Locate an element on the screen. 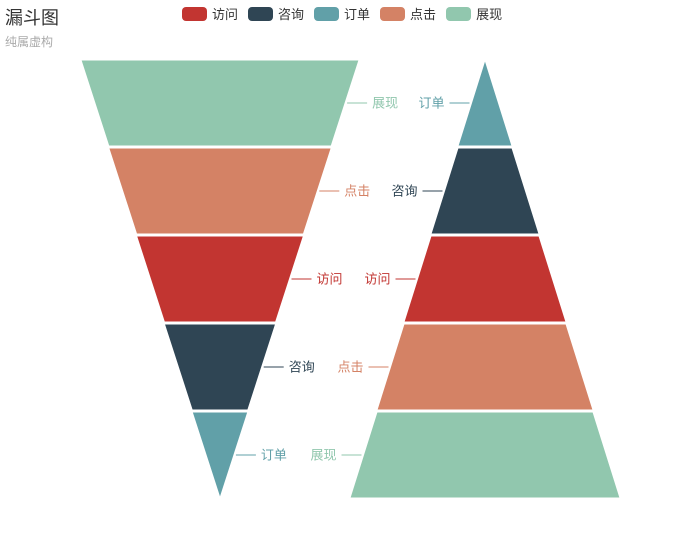  legend-label-click: 点击 is located at coordinates (423, 15).